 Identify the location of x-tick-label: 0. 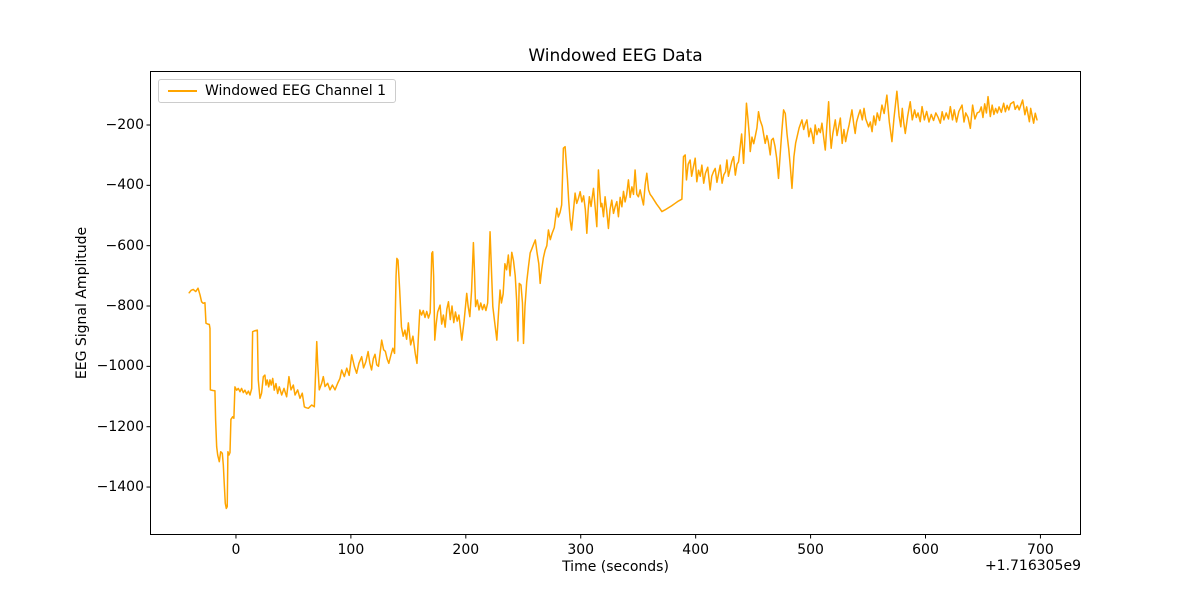
(236, 550).